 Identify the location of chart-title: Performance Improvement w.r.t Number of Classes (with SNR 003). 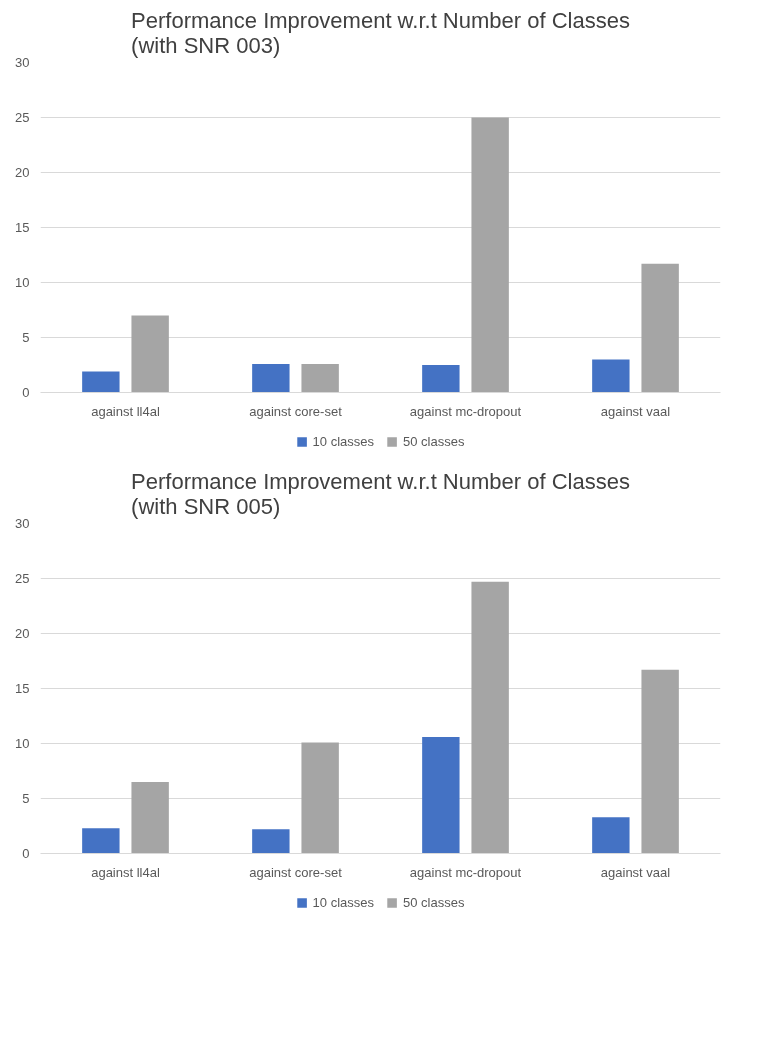
(380, 32).